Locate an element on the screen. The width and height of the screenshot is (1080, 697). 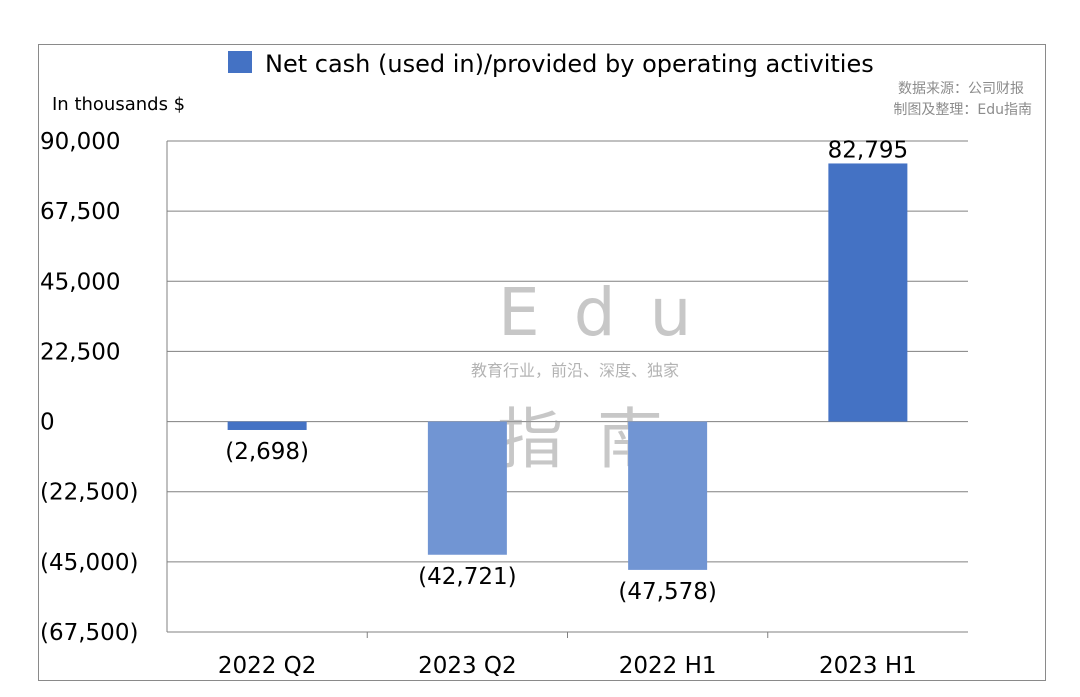
x-axis-categories: 2022 Q2 2023 Q2 2022 H1 2023 H1 is located at coordinates (567, 666).